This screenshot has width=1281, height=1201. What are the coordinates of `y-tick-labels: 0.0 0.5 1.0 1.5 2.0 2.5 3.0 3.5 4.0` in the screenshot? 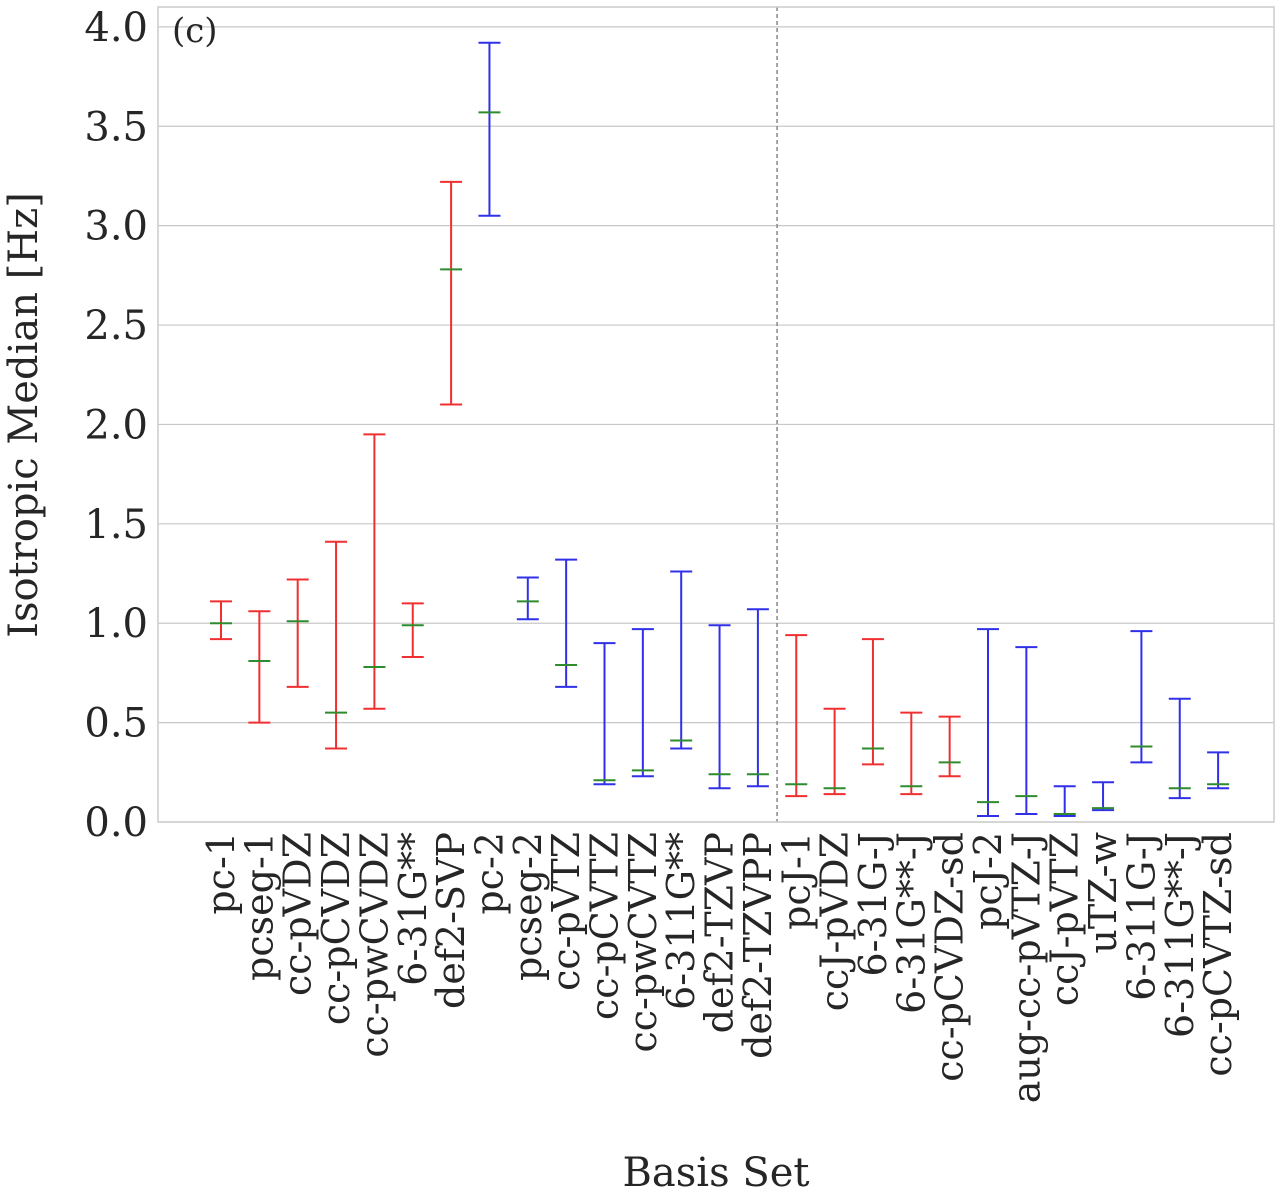 It's located at (116, 425).